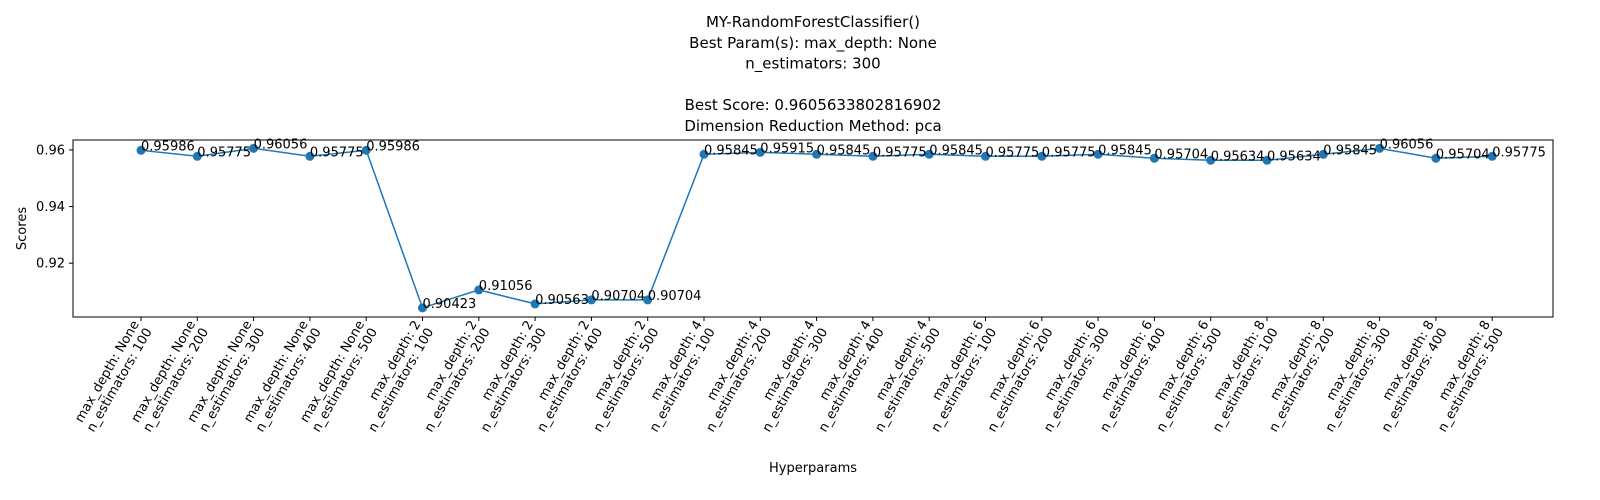 The image size is (1600, 500). Describe the element at coordinates (506, 286) in the screenshot. I see `data-label: 0.91056` at that location.